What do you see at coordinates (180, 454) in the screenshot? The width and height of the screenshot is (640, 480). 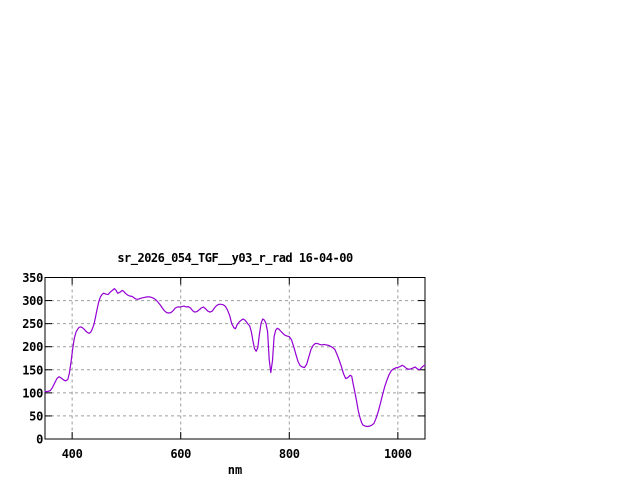 I see `x-tick-label: 600` at bounding box center [180, 454].